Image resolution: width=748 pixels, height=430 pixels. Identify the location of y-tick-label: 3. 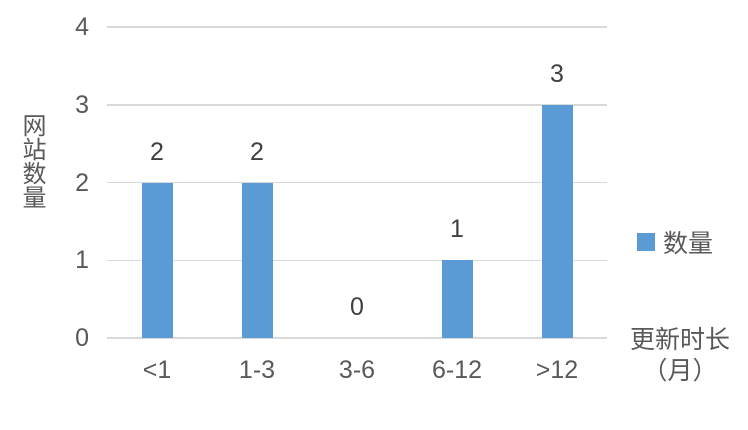
(82, 104).